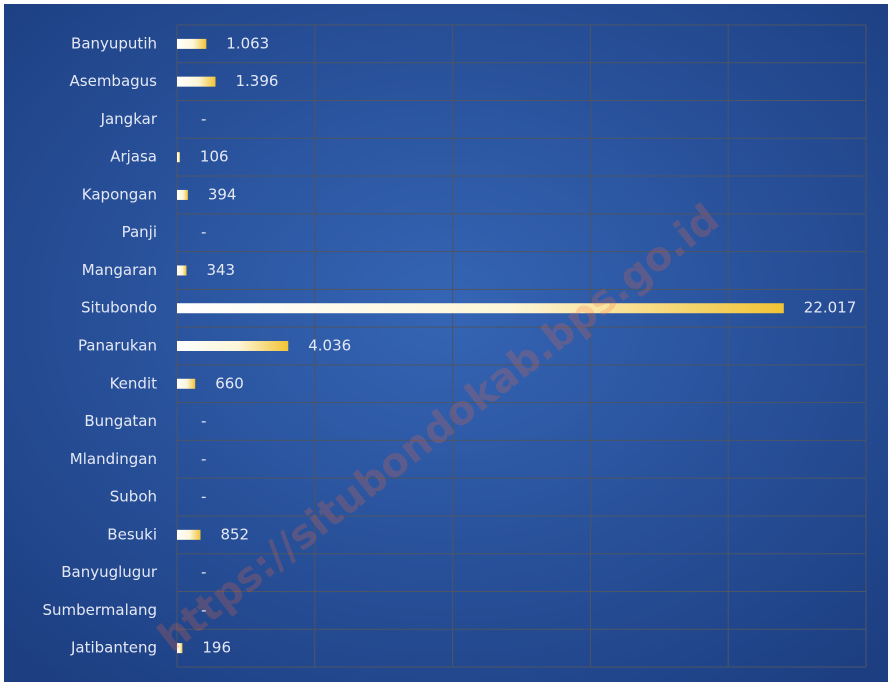 This screenshot has width=891, height=686. What do you see at coordinates (119, 194) in the screenshot?
I see `y-tick-label: Kapongan` at bounding box center [119, 194].